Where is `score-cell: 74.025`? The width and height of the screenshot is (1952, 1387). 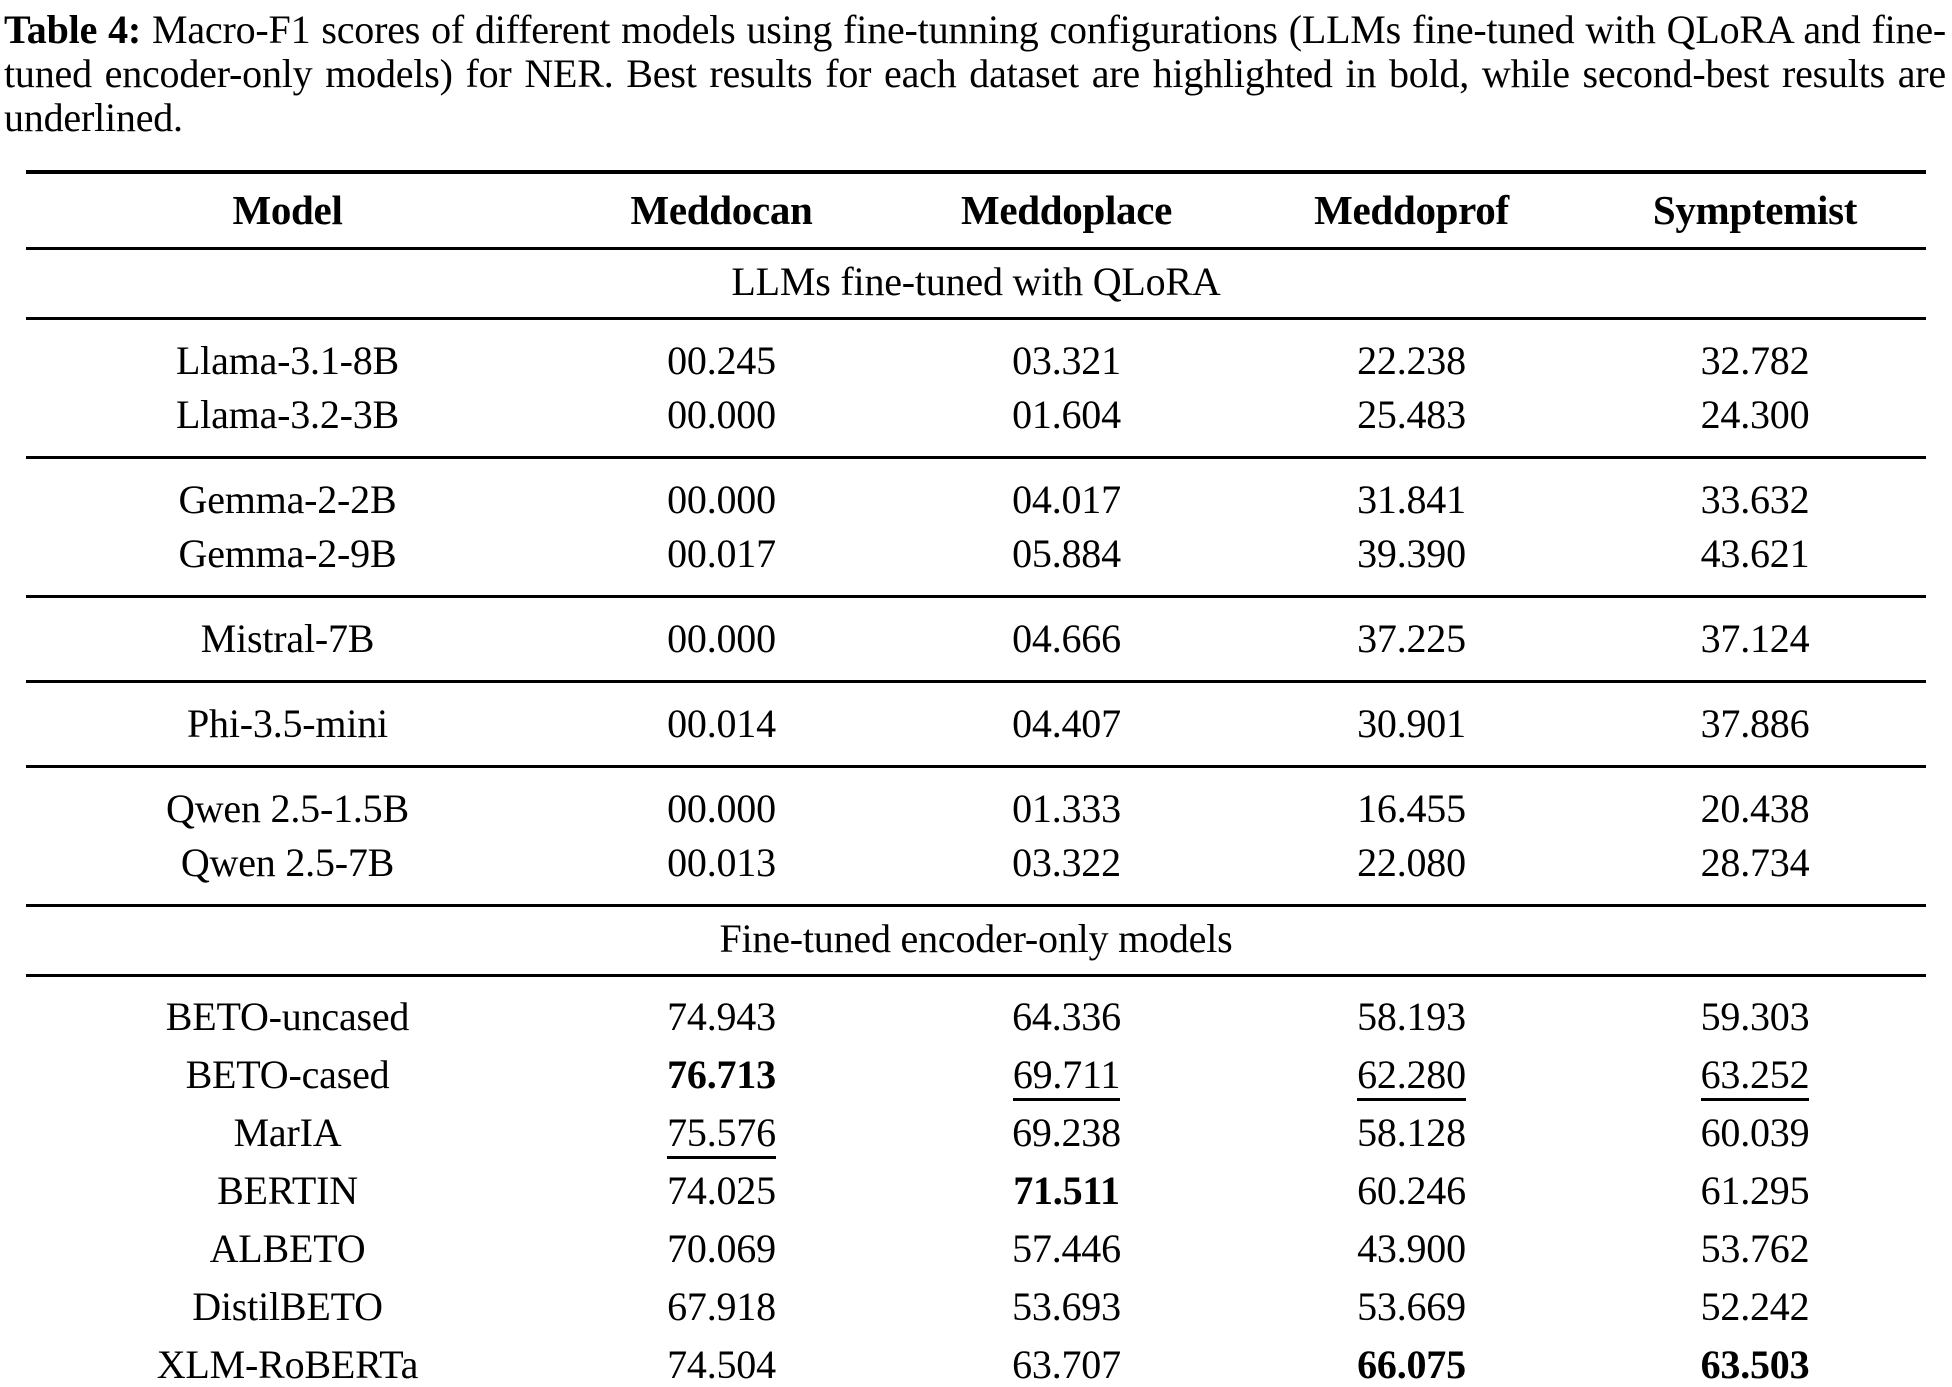
score-cell: 74.025 is located at coordinates (721, 1191).